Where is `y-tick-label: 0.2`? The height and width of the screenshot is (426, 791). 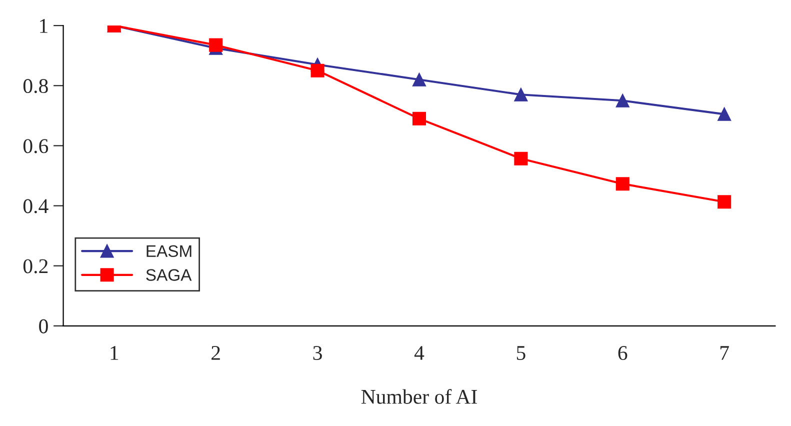
y-tick-label: 0.2 is located at coordinates (35, 266).